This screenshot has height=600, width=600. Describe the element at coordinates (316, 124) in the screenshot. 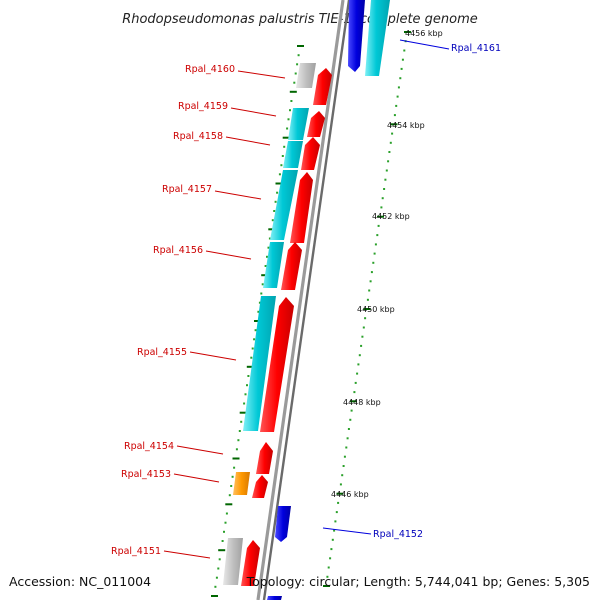

I see `gene-rpal4159-cds` at that location.